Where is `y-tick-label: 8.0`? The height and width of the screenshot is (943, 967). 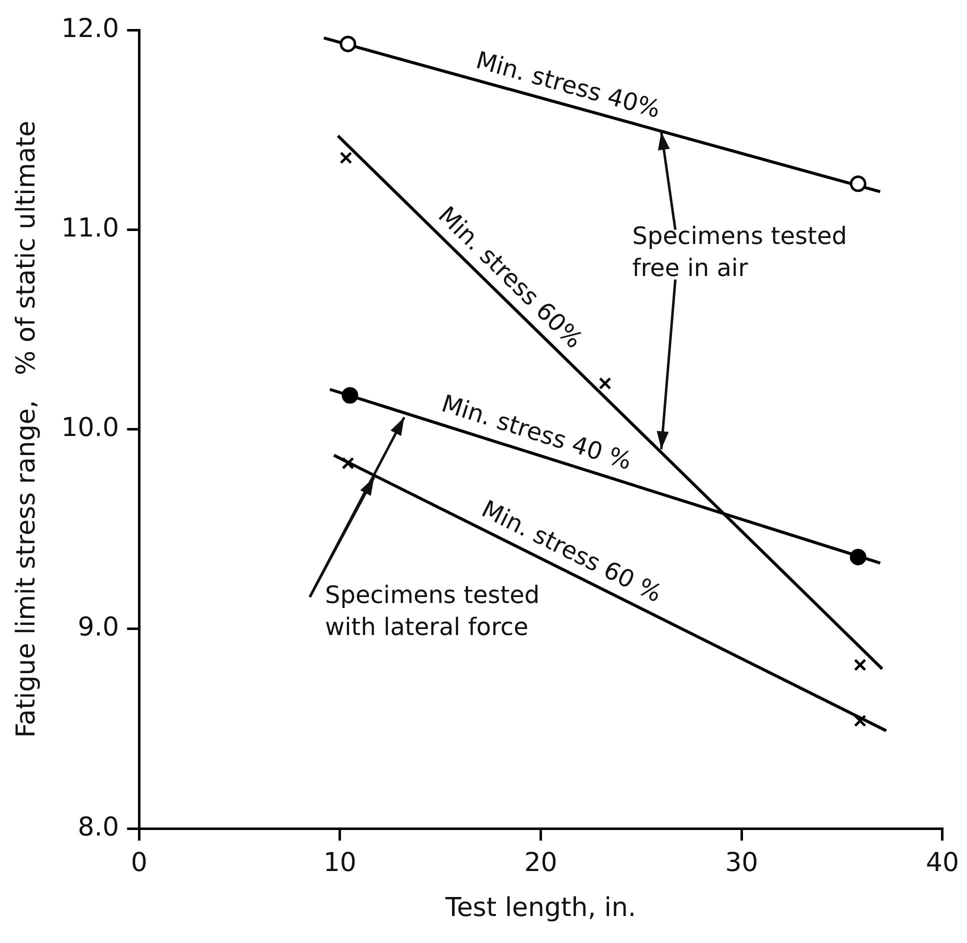
y-tick-label: 8.0 is located at coordinates (99, 827).